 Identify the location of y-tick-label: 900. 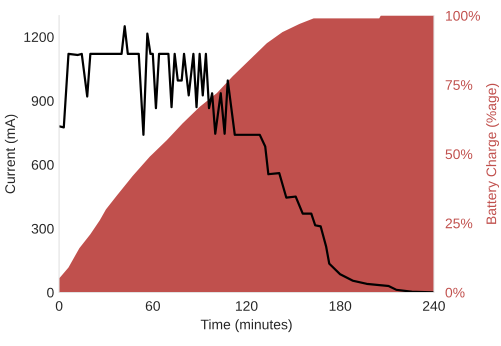
(43, 101).